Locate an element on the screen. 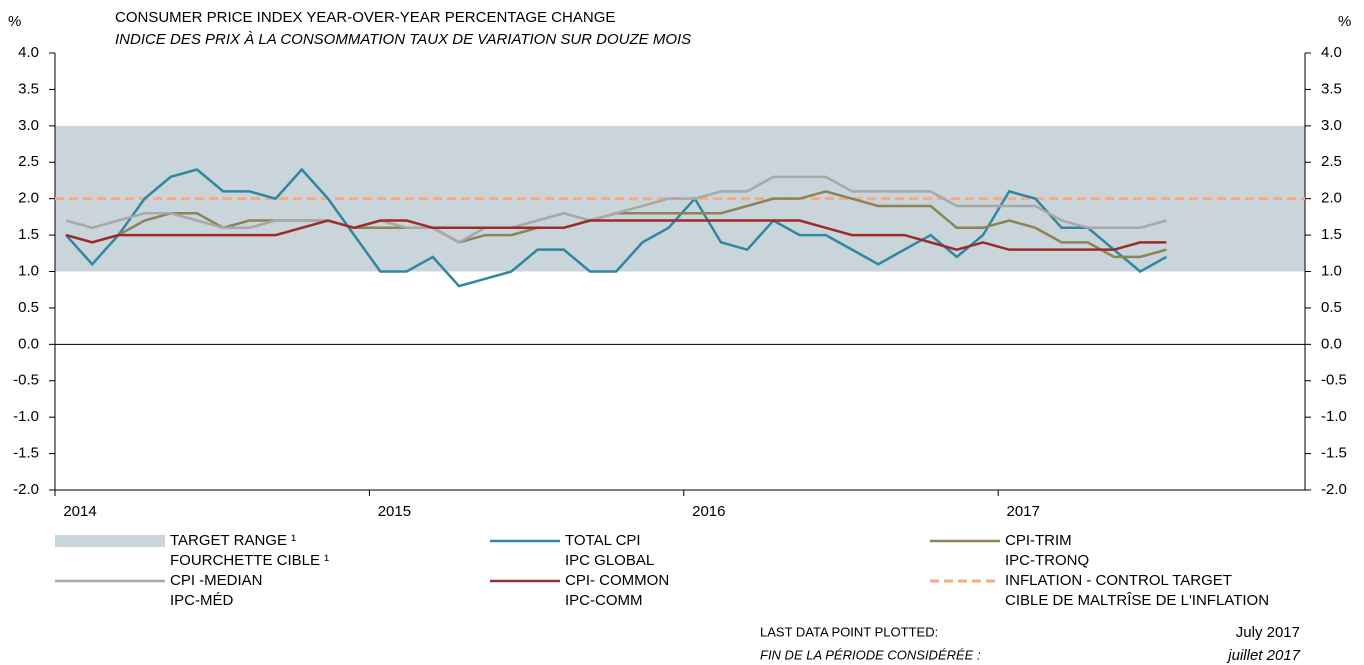 Image resolution: width=1364 pixels, height=665 pixels. y2-tick-label: 1.0 is located at coordinates (1331, 270).